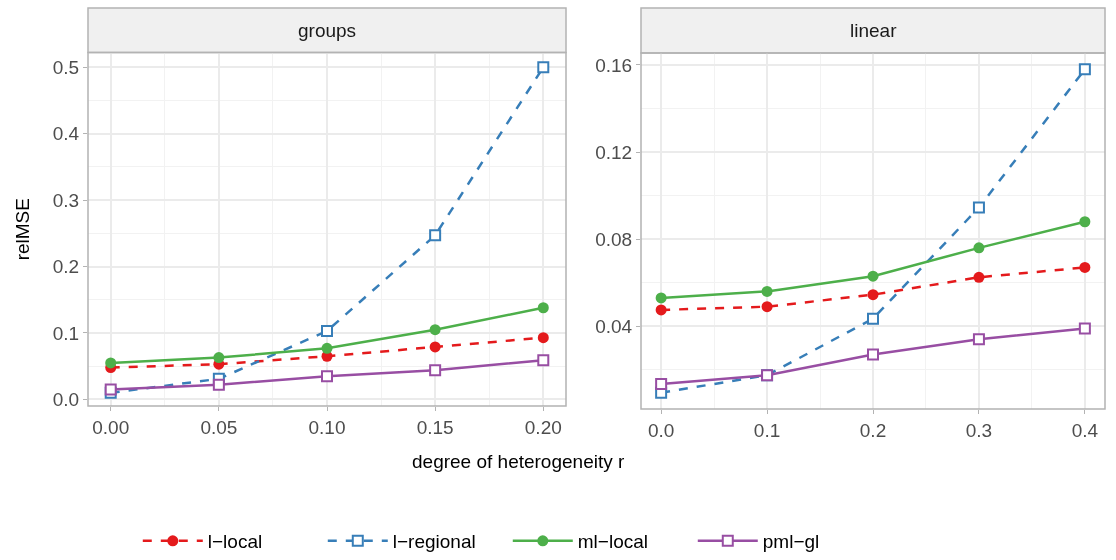  Describe the element at coordinates (66, 333) in the screenshot. I see `y-tick-label: 0.1` at that location.